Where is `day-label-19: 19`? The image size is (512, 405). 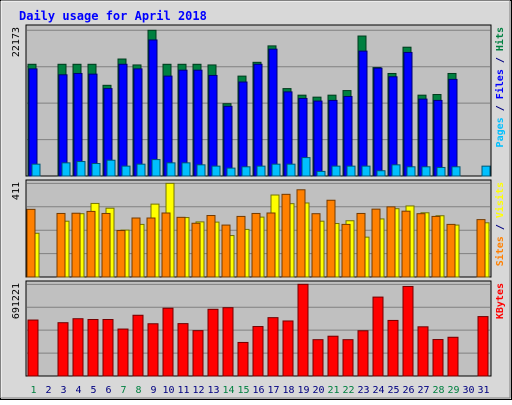 day-label-19: 19 is located at coordinates (303, 390).